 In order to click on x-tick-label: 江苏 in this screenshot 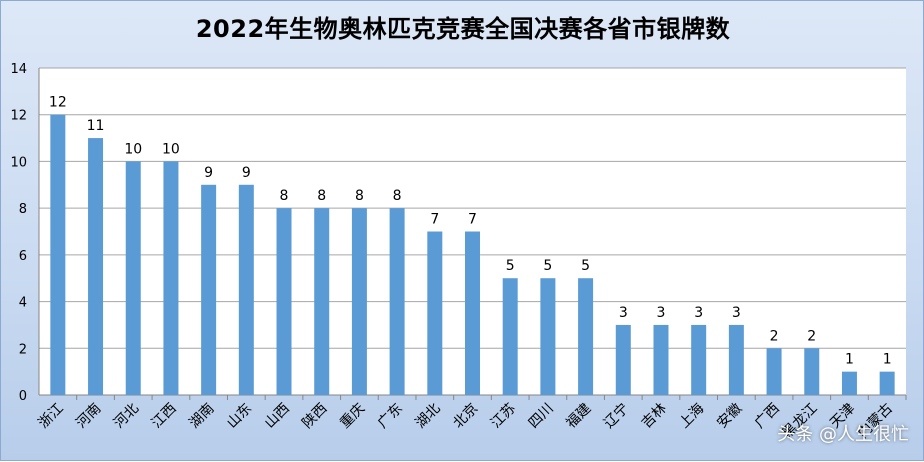, I will do `click(503, 416)`.